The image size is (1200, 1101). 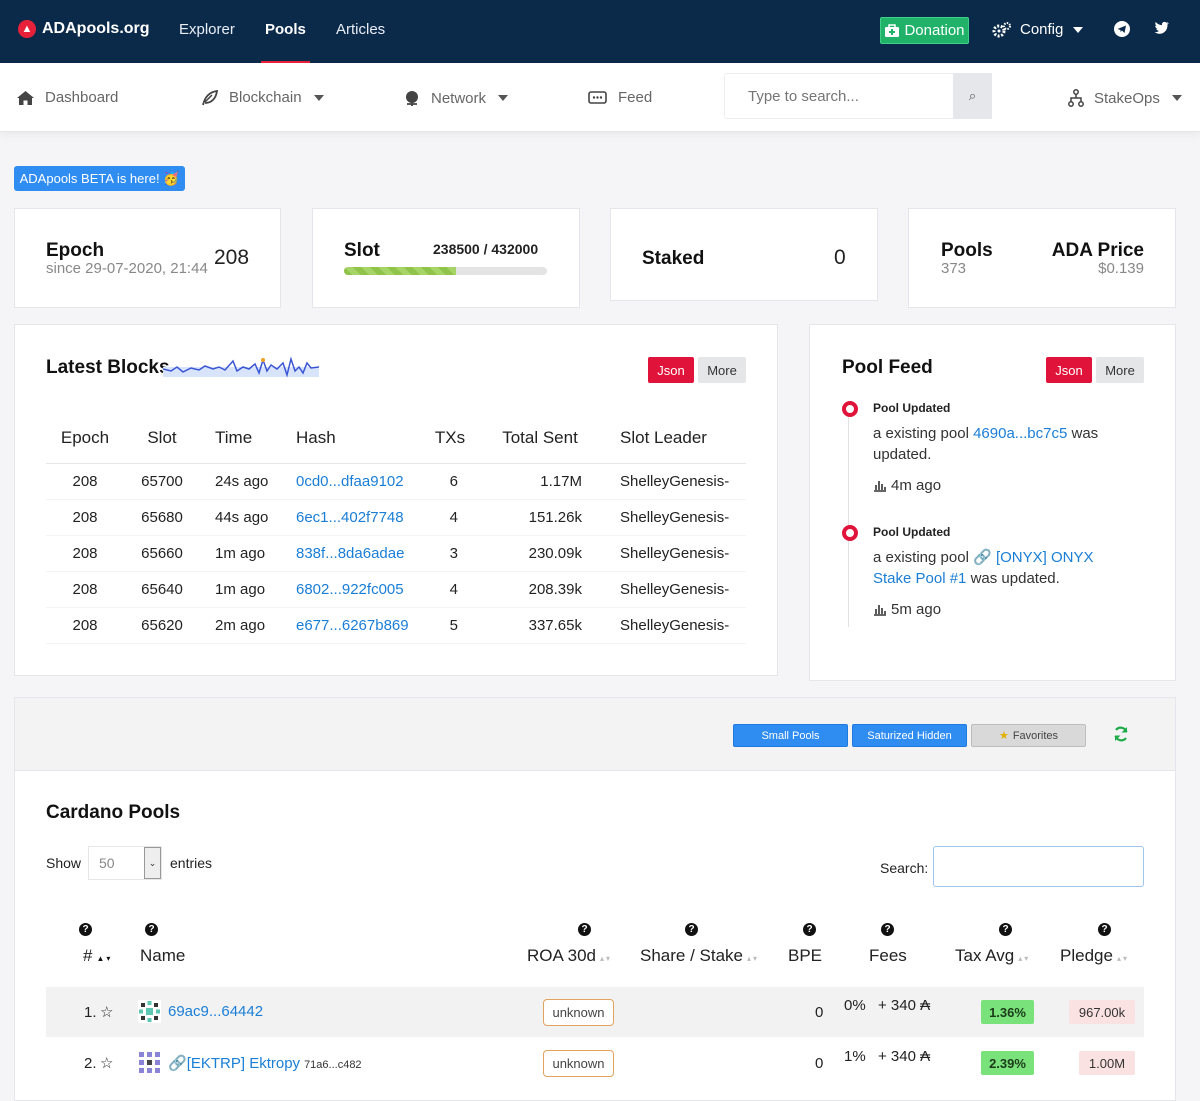 What do you see at coordinates (671, 370) in the screenshot?
I see `blocks-json-button: Json` at bounding box center [671, 370].